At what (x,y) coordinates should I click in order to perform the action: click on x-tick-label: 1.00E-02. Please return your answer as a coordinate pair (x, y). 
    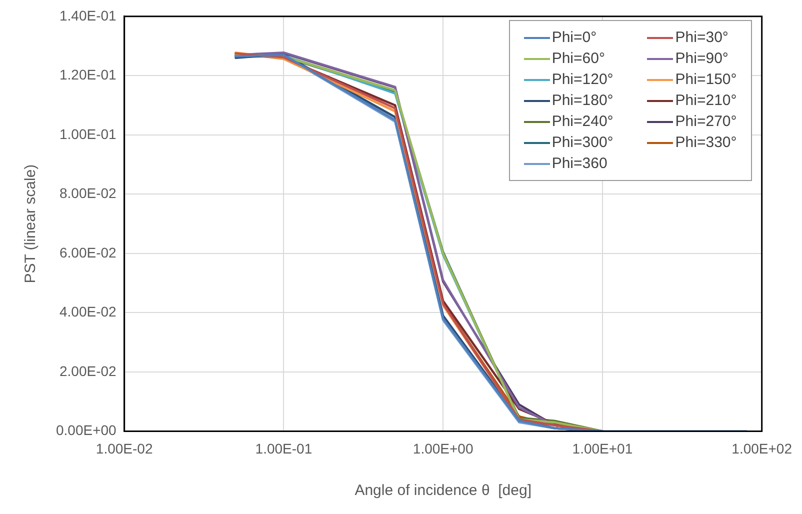
    Looking at the image, I should click on (124, 448).